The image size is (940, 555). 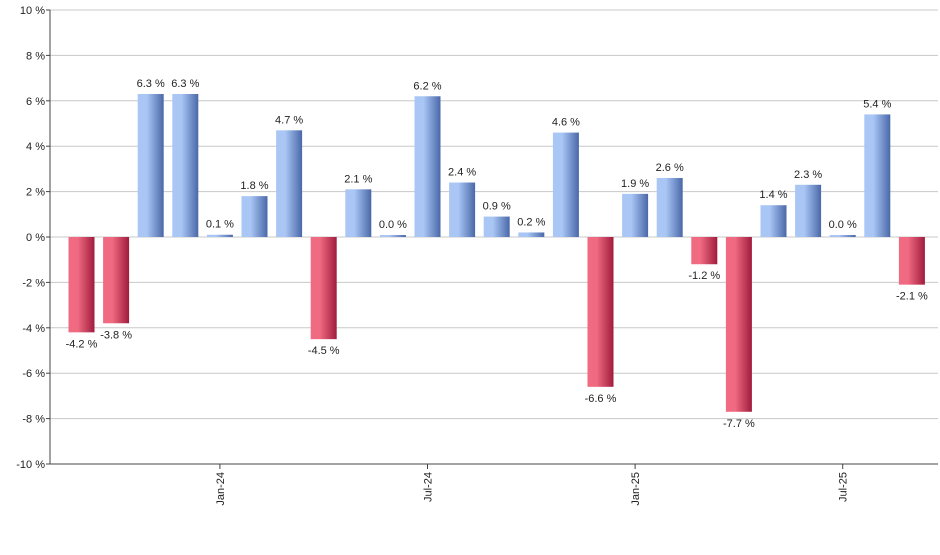 What do you see at coordinates (462, 173) in the screenshot?
I see `bar-value-label: 2.4 %` at bounding box center [462, 173].